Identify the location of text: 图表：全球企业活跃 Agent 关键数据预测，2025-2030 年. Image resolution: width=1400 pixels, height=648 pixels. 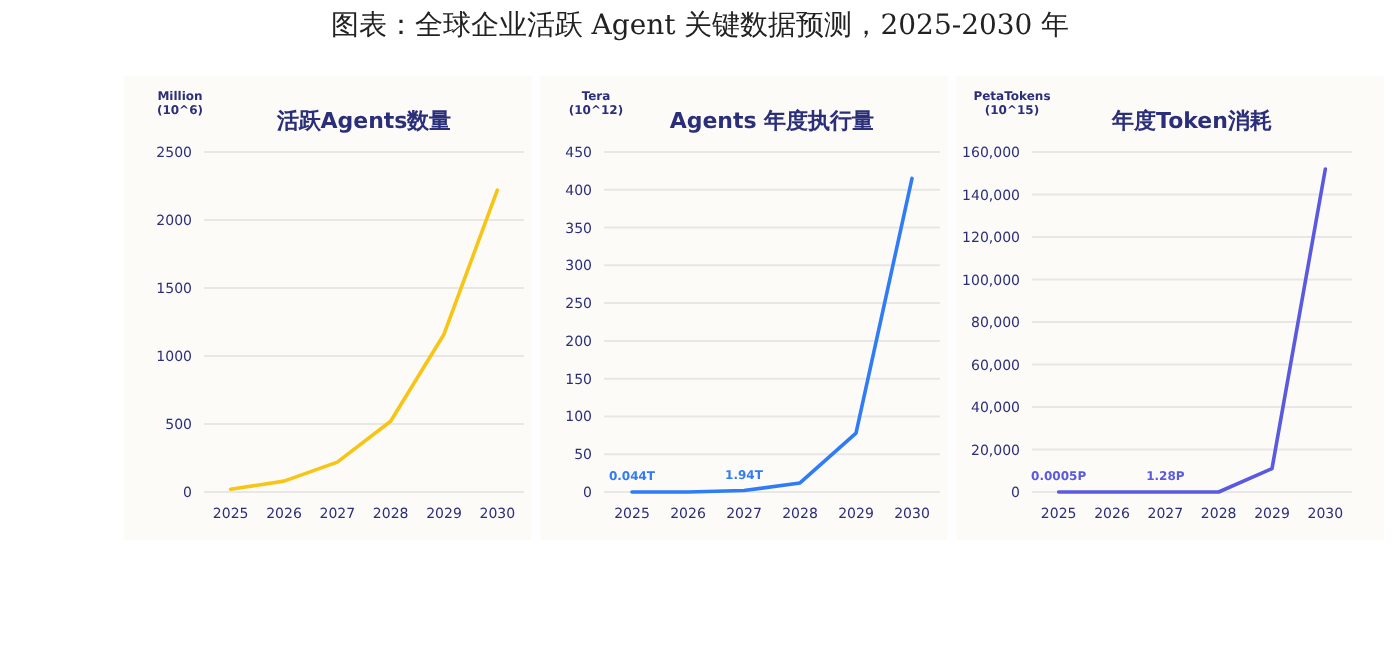
(700, 26).